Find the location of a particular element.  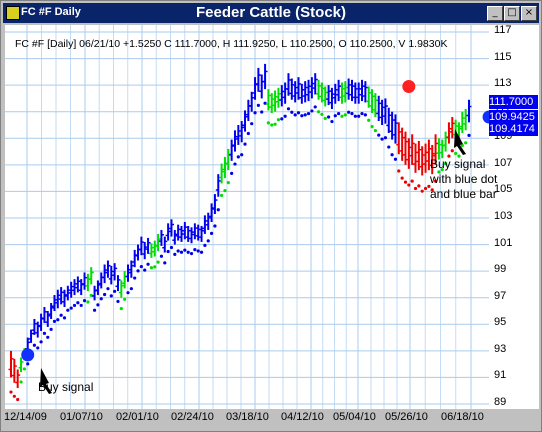

y-tick-label: 99 is located at coordinates (500, 269).